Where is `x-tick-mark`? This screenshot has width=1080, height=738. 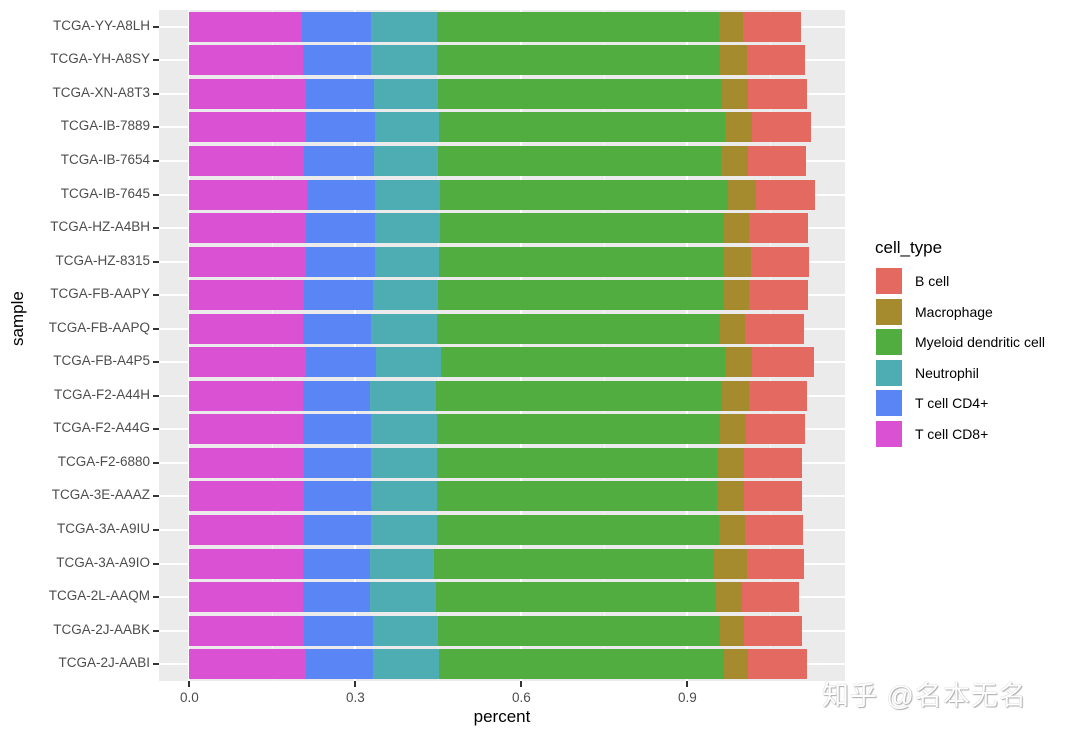
x-tick-mark is located at coordinates (521, 684).